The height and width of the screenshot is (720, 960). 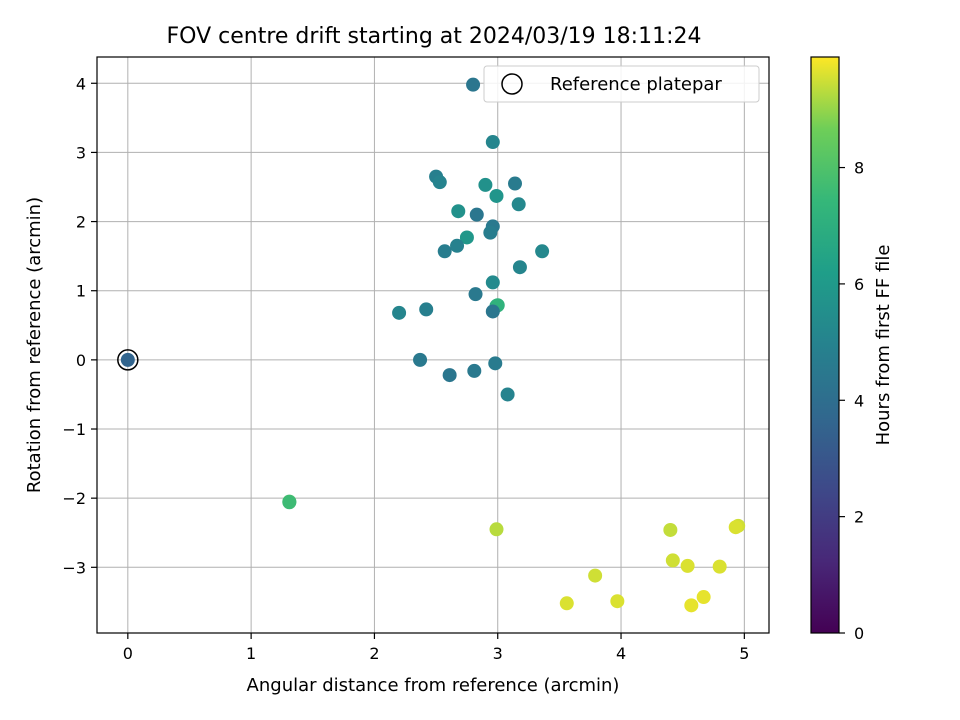 I want to click on y-tick-label: 3, so click(x=81, y=152).